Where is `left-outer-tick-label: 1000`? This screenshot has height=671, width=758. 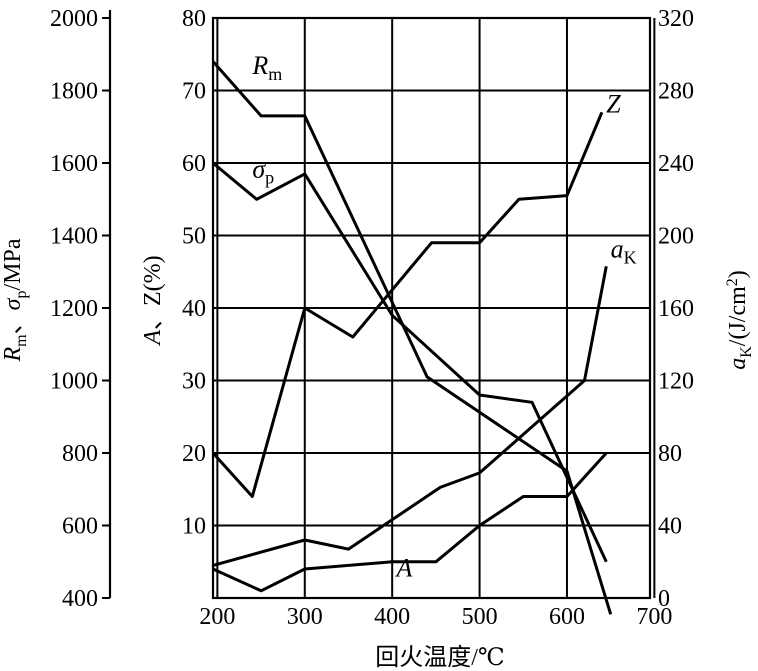 left-outer-tick-label: 1000 is located at coordinates (74, 382).